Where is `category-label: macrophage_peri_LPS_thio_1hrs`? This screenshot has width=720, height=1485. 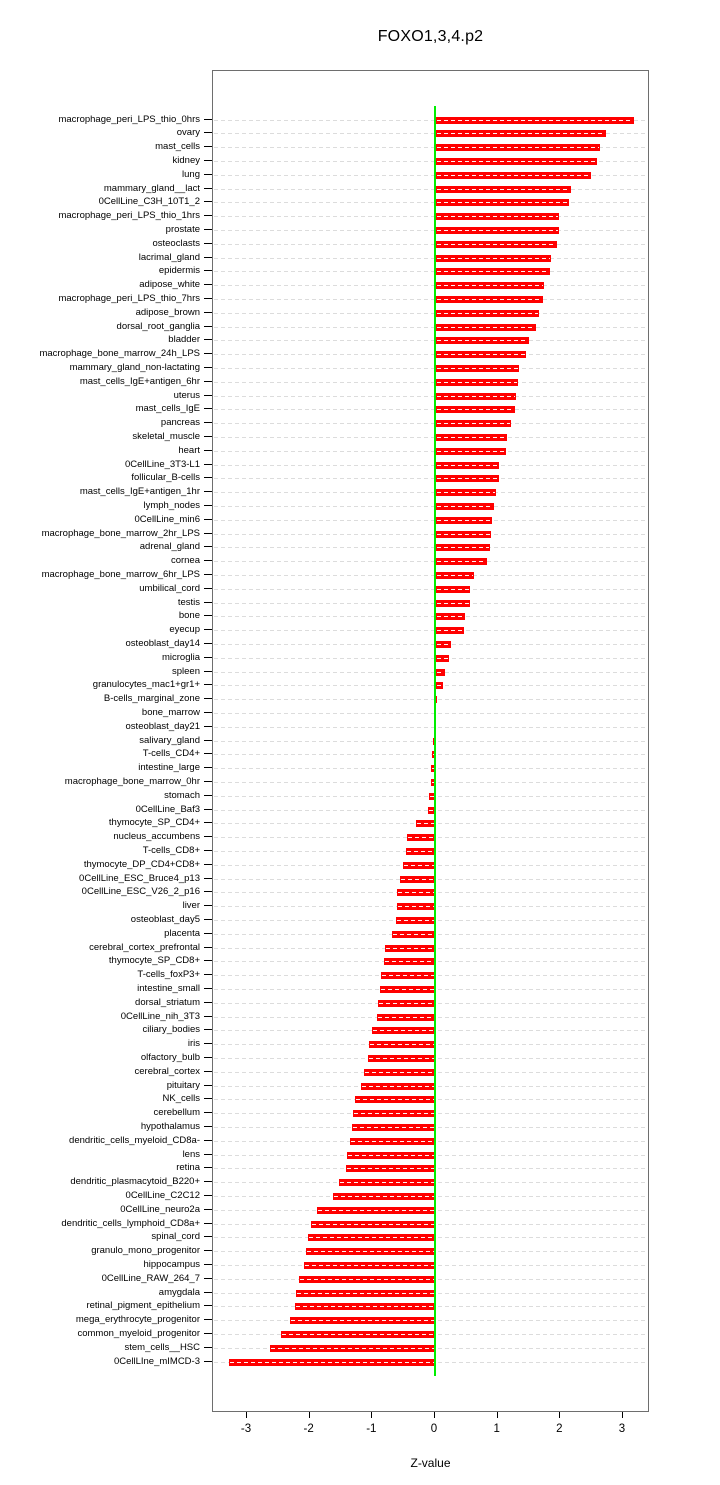
category-label: macrophage_peri_LPS_thio_1hrs is located at coordinates (129, 216).